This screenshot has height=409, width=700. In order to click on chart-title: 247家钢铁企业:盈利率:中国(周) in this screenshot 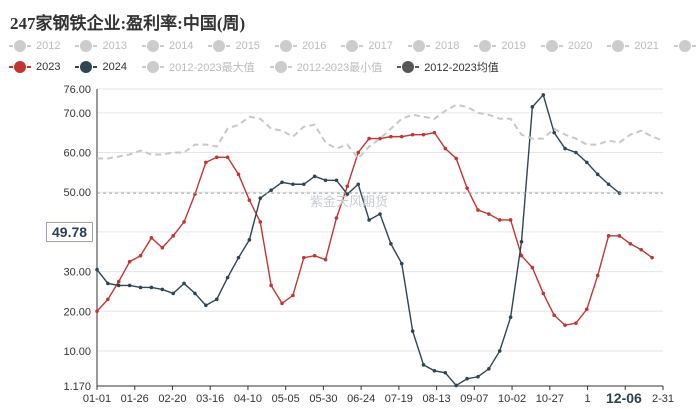, I will do `click(128, 23)`.